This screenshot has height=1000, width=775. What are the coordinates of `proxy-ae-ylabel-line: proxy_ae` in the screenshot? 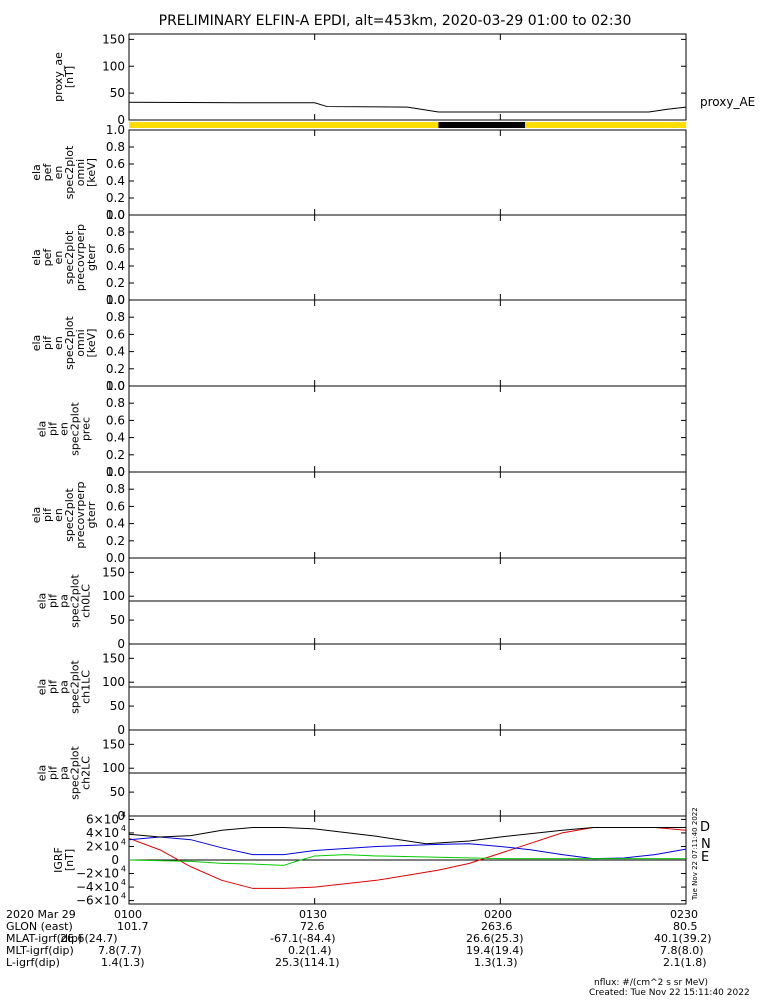 It's located at (58, 77).